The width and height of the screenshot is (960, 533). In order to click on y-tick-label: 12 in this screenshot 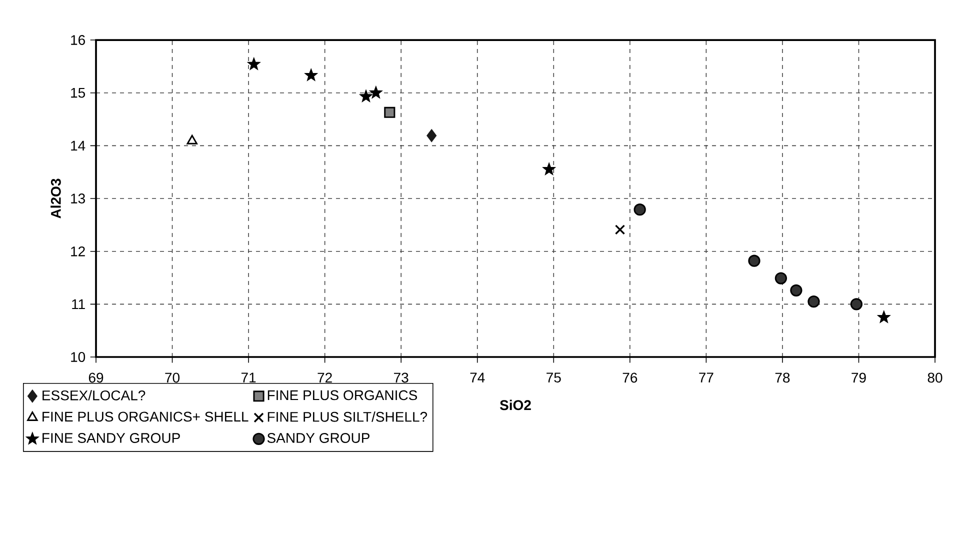, I will do `click(78, 251)`.